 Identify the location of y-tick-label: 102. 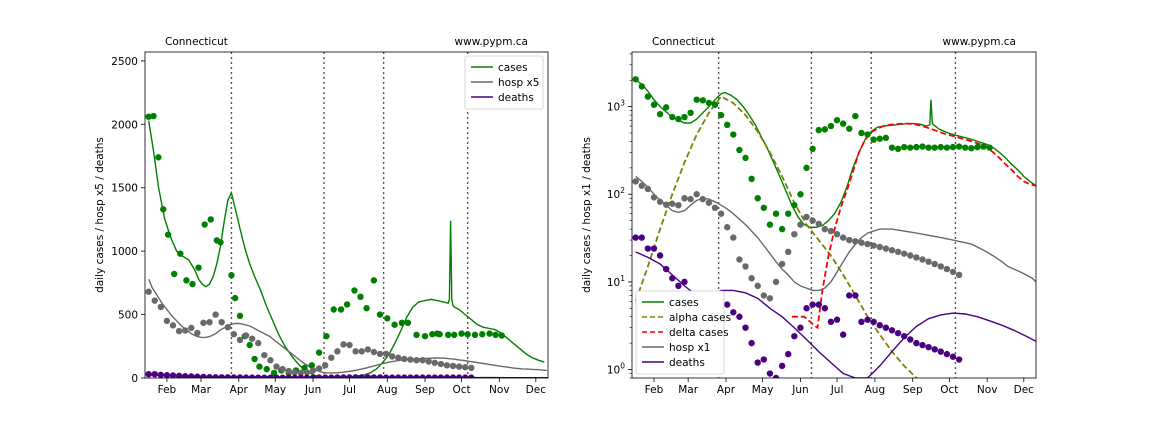
(616, 193).